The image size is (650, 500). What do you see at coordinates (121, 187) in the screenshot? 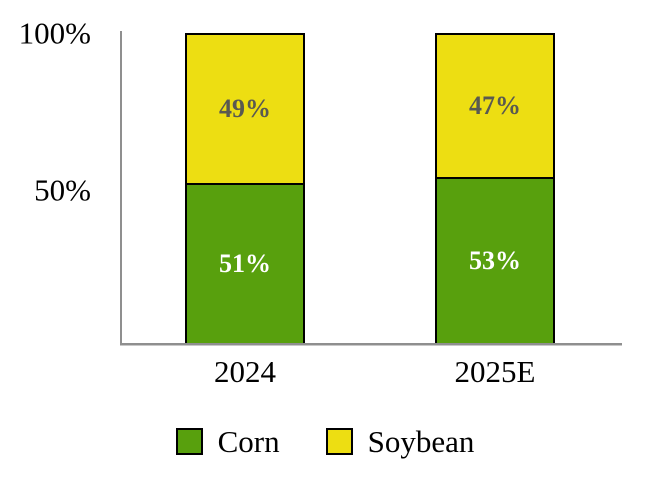
I see `y-axis-line` at bounding box center [121, 187].